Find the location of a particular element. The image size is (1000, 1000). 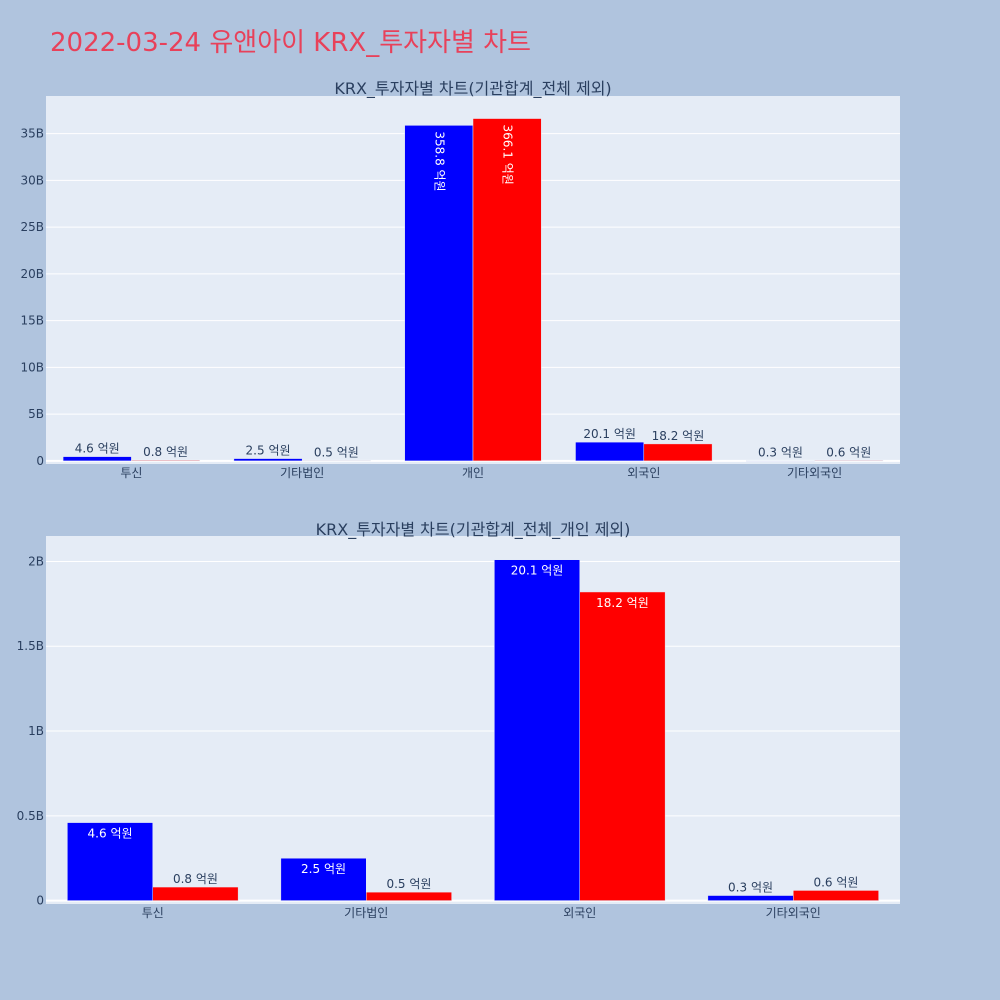

y-tick-label: 0.5B is located at coordinates (30, 816).